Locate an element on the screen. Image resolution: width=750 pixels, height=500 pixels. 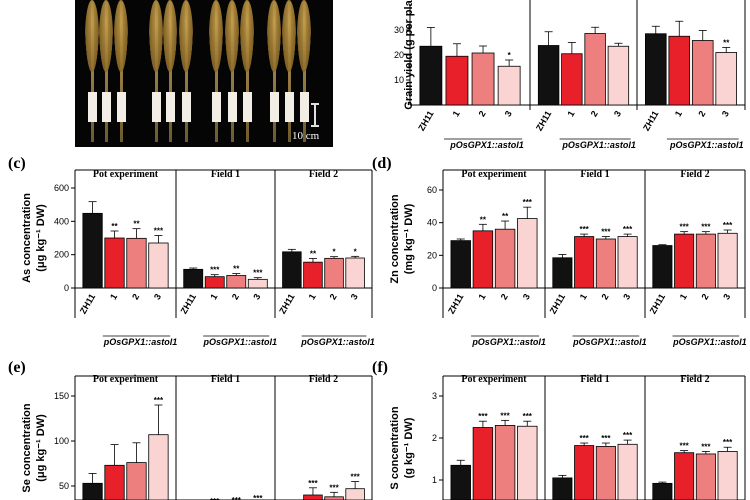
y-tick-label: 400 is located at coordinates (61, 221).